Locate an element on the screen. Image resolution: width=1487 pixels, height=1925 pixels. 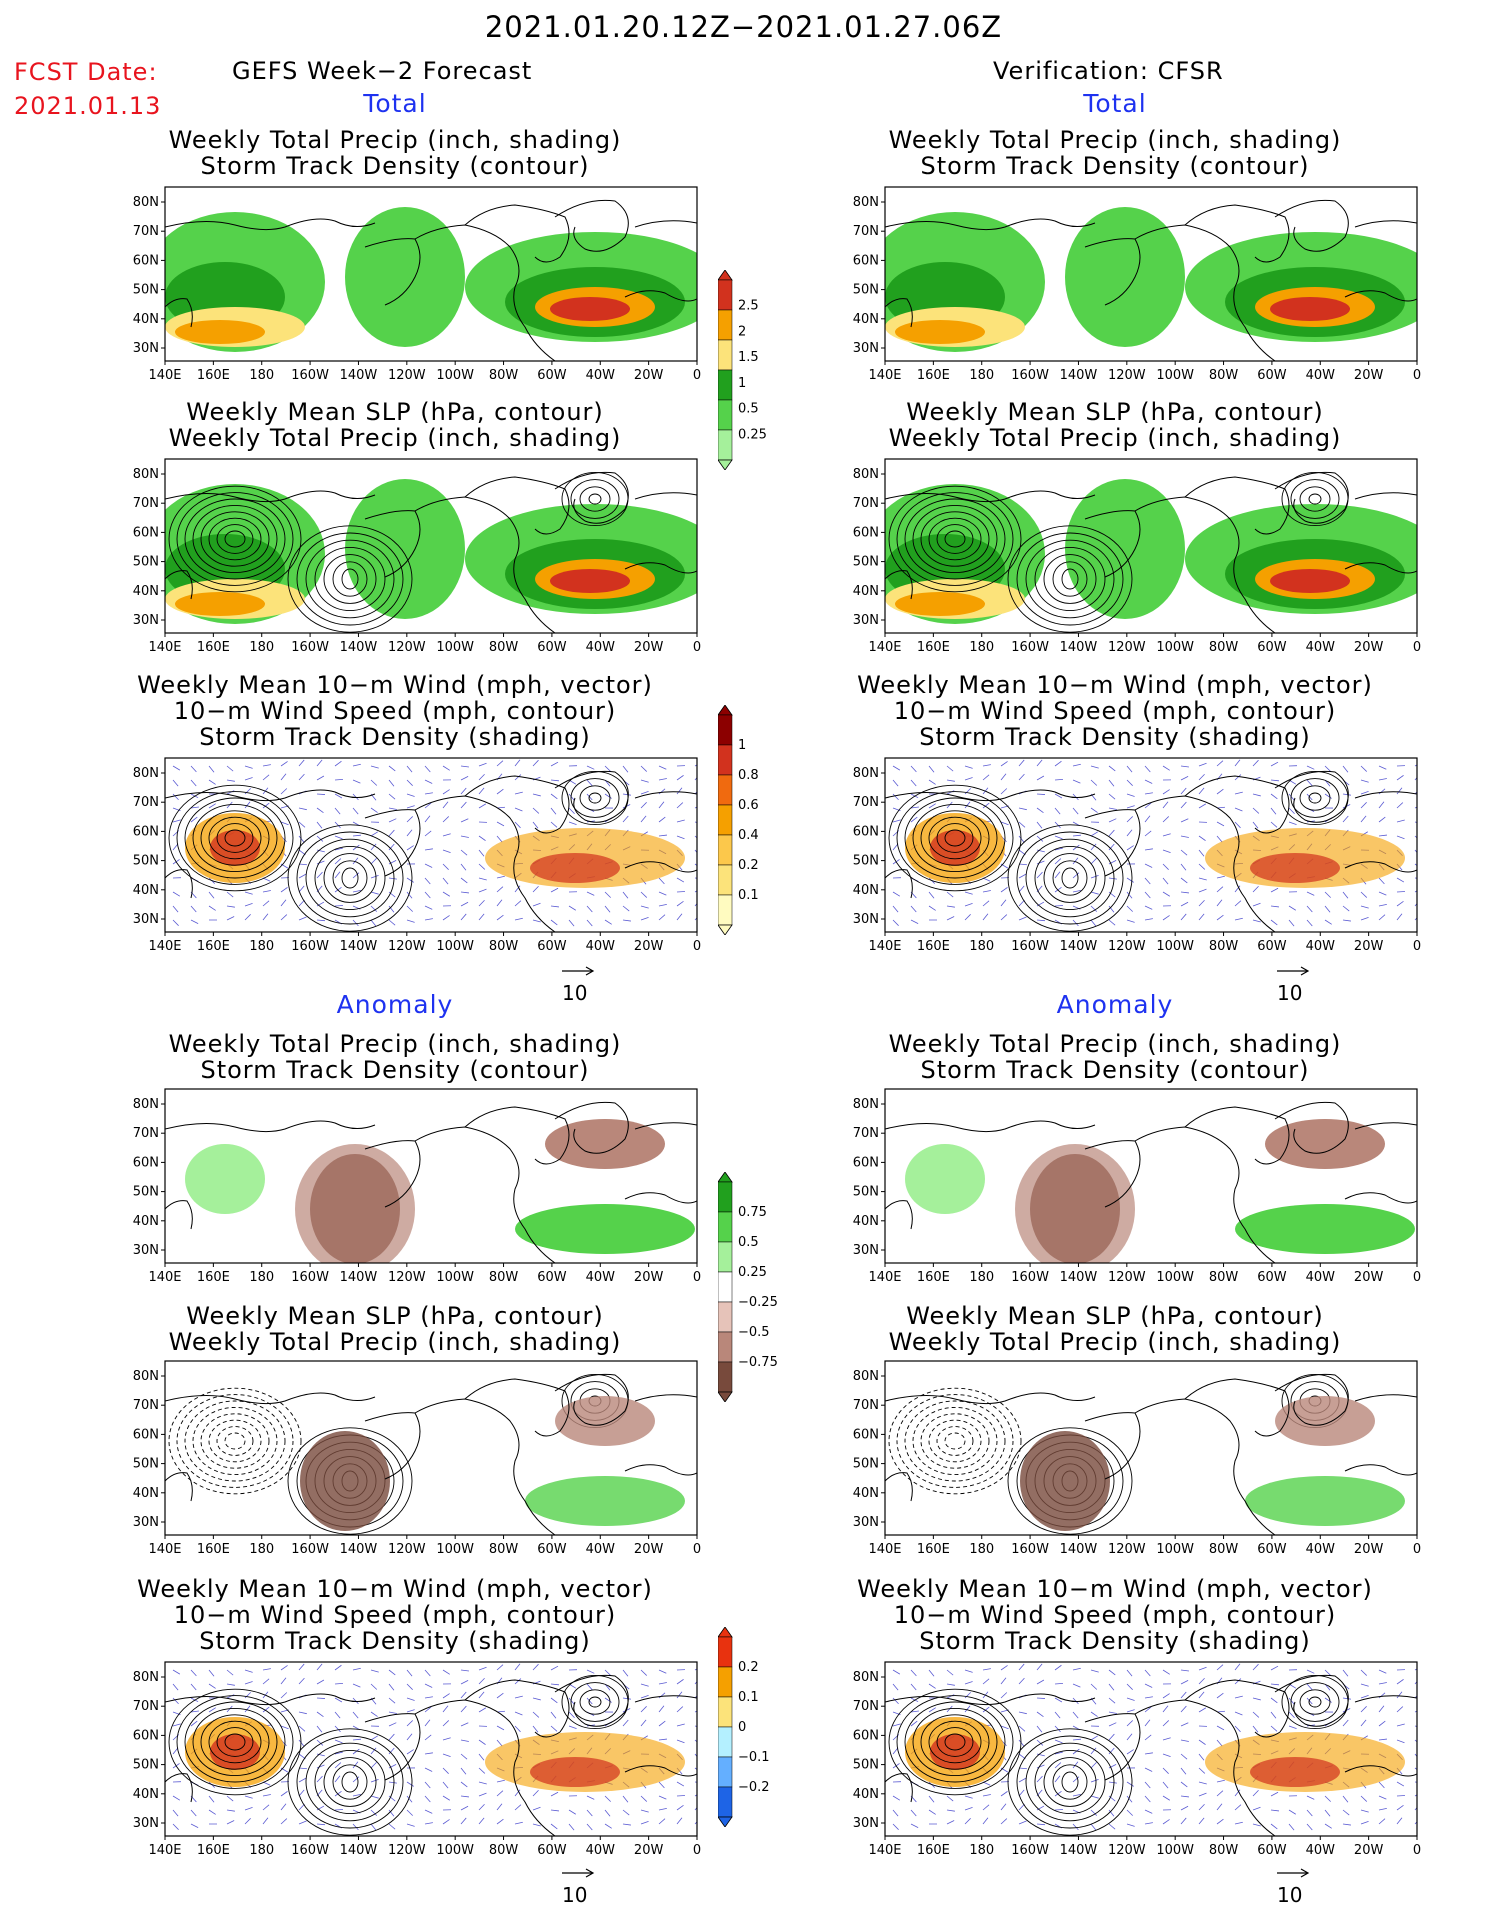
colorbar-svg: 10.80.60.40.20.1 is located at coordinates (738, 820).